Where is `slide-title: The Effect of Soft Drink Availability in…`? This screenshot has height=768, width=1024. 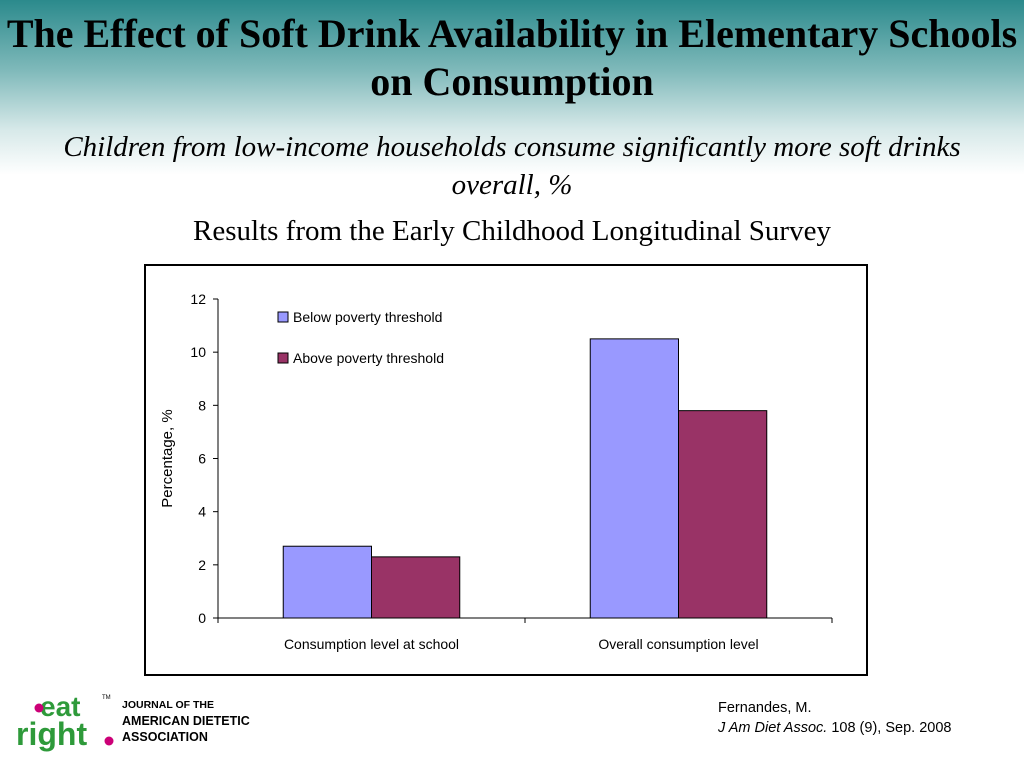
slide-title: The Effect of Soft Drink Availability in… is located at coordinates (512, 57).